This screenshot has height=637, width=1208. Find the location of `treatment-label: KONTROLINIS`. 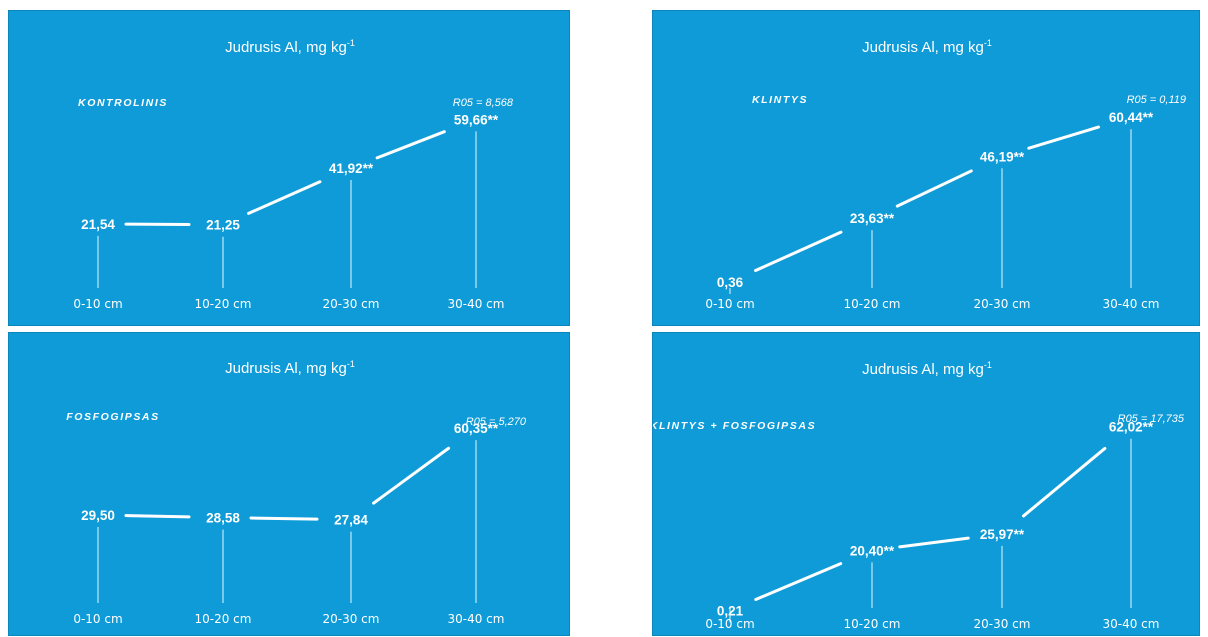

treatment-label: KONTROLINIS is located at coordinates (123, 103).